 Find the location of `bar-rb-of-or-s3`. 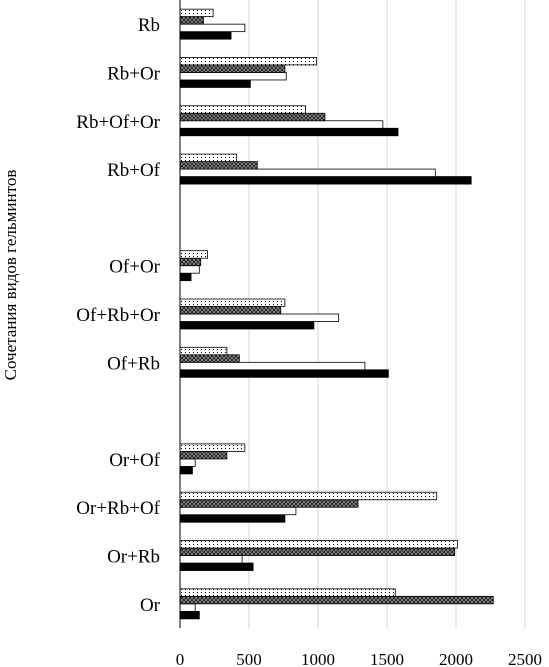

bar-rb-of-or-s3 is located at coordinates (252, 117).